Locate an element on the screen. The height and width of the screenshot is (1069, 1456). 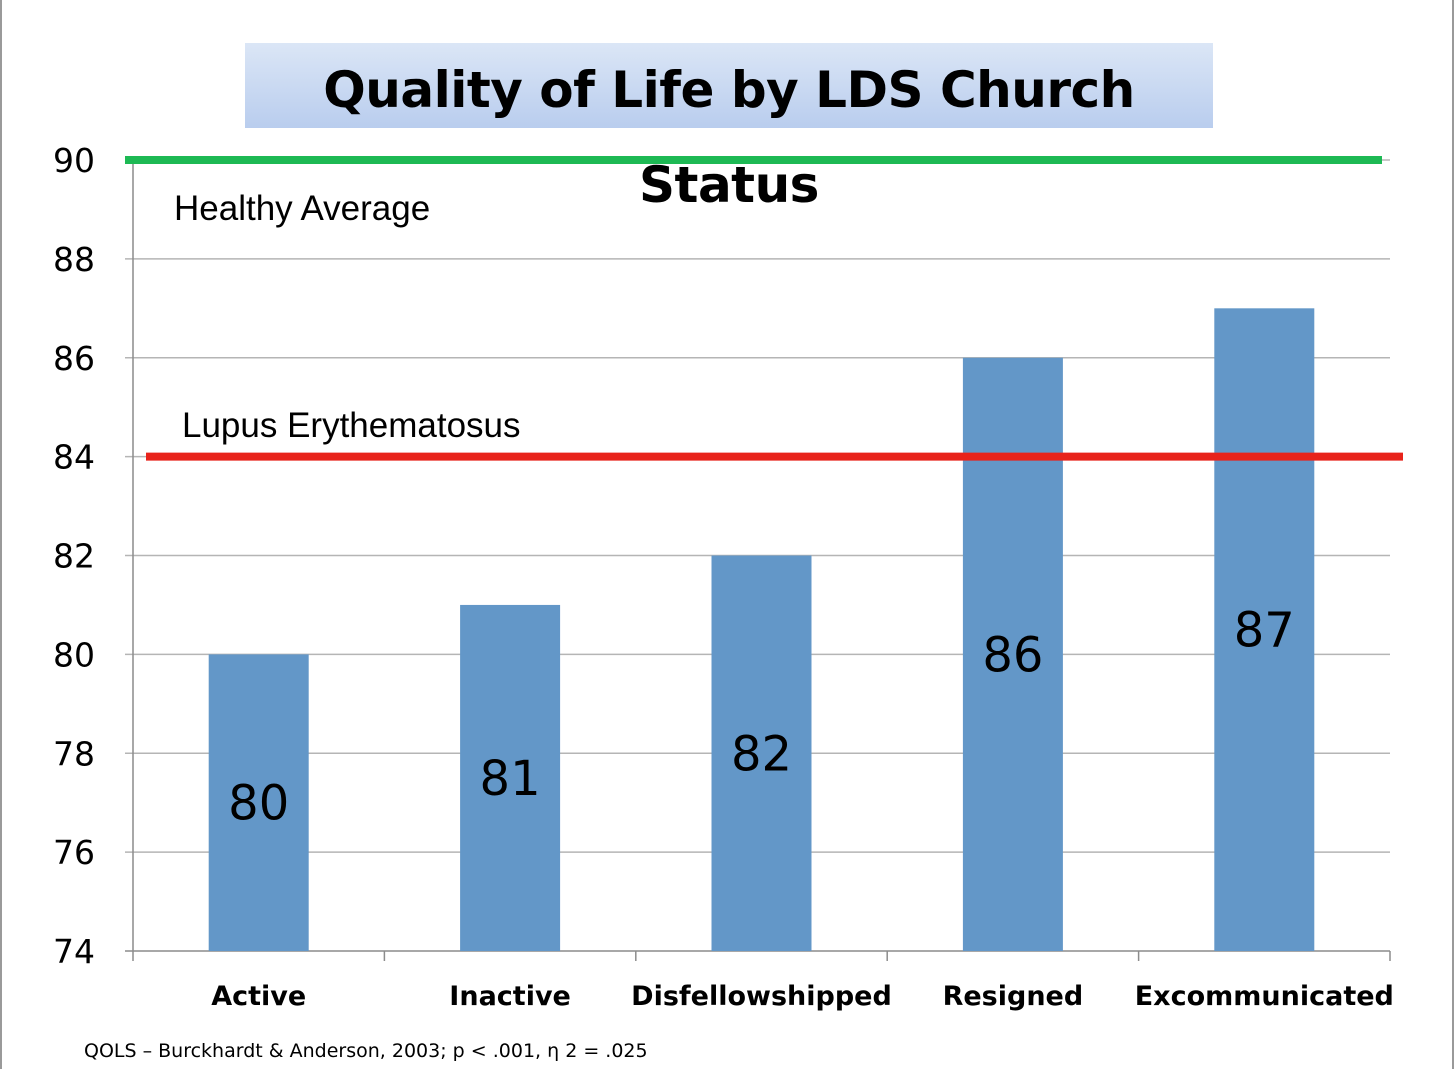
title-banner: Quality of Life by LDS Church Status is located at coordinates (729, 128).